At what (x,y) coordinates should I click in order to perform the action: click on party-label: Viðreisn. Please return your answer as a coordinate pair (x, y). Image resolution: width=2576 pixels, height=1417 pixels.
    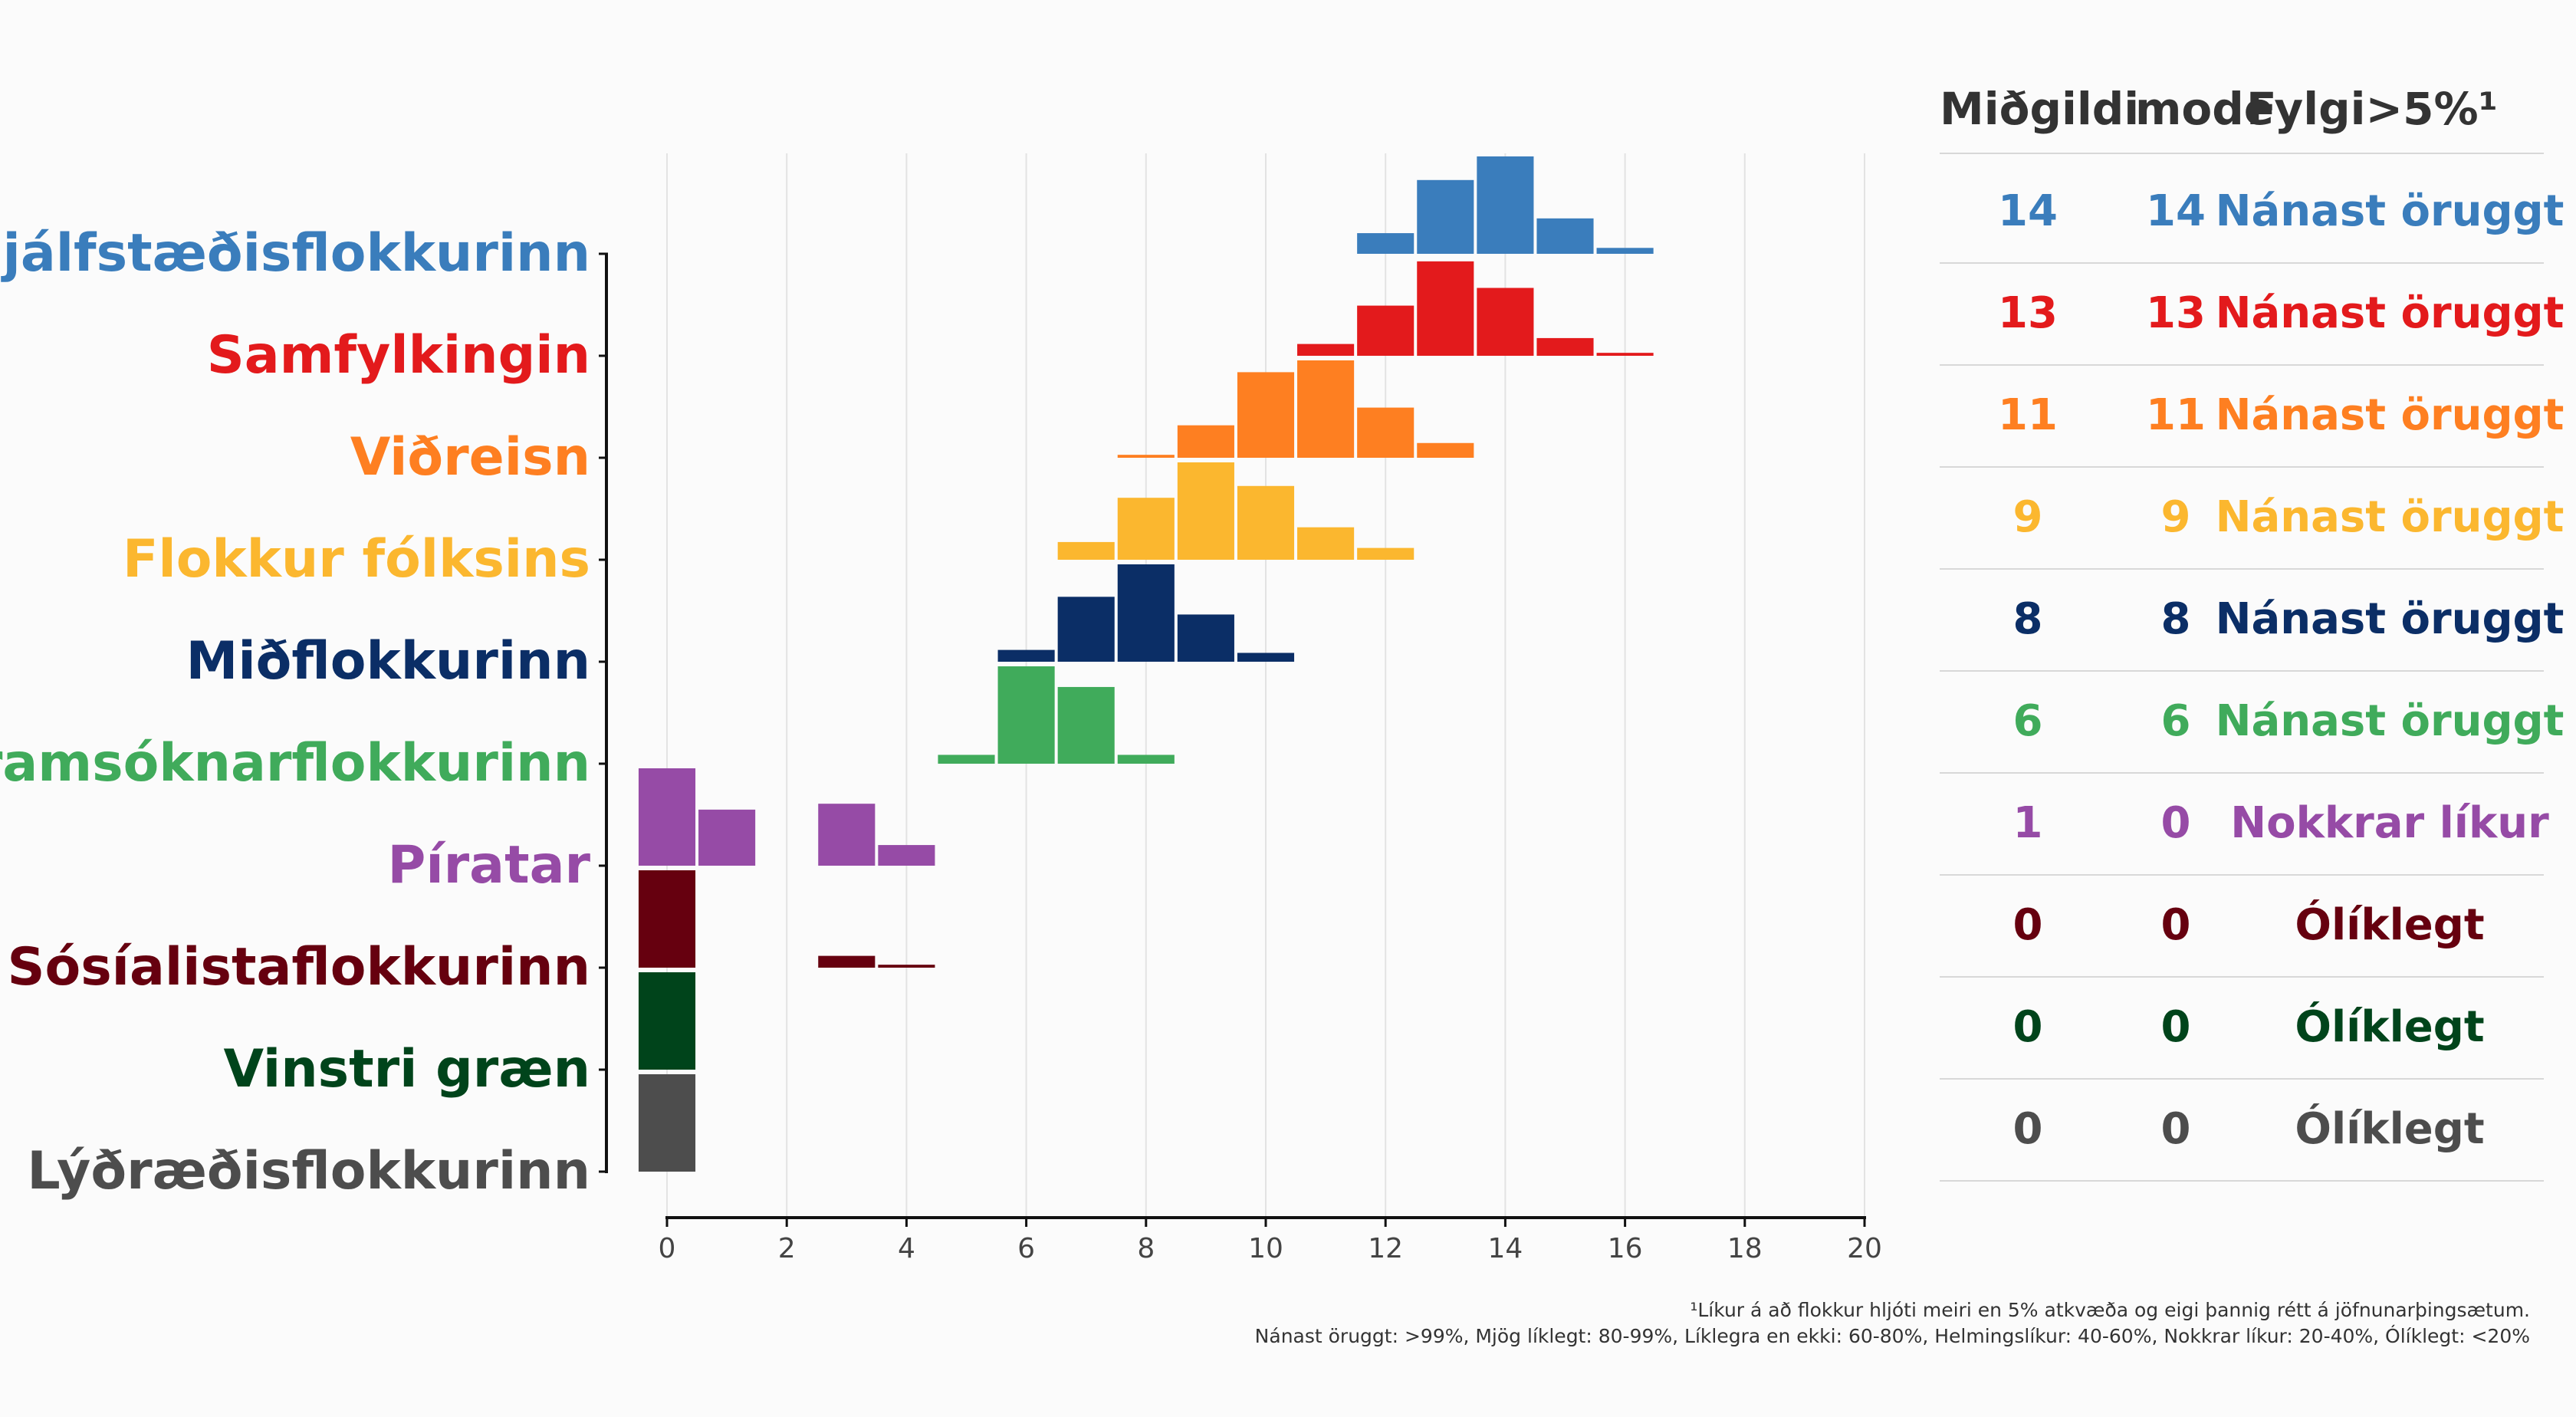
    Looking at the image, I should click on (470, 457).